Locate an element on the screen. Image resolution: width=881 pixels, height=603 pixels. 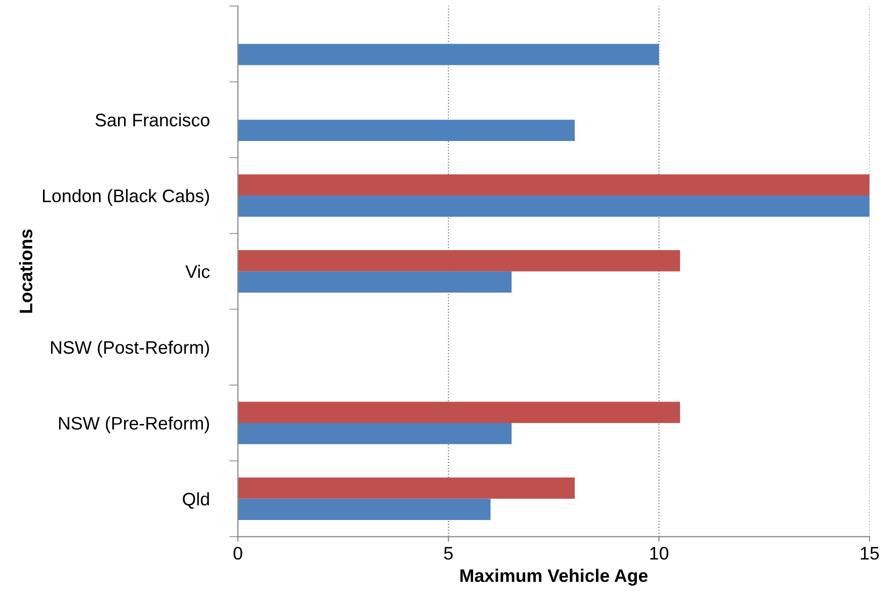
y-tick-label: NSW (Pre-Reform) is located at coordinates (134, 425).